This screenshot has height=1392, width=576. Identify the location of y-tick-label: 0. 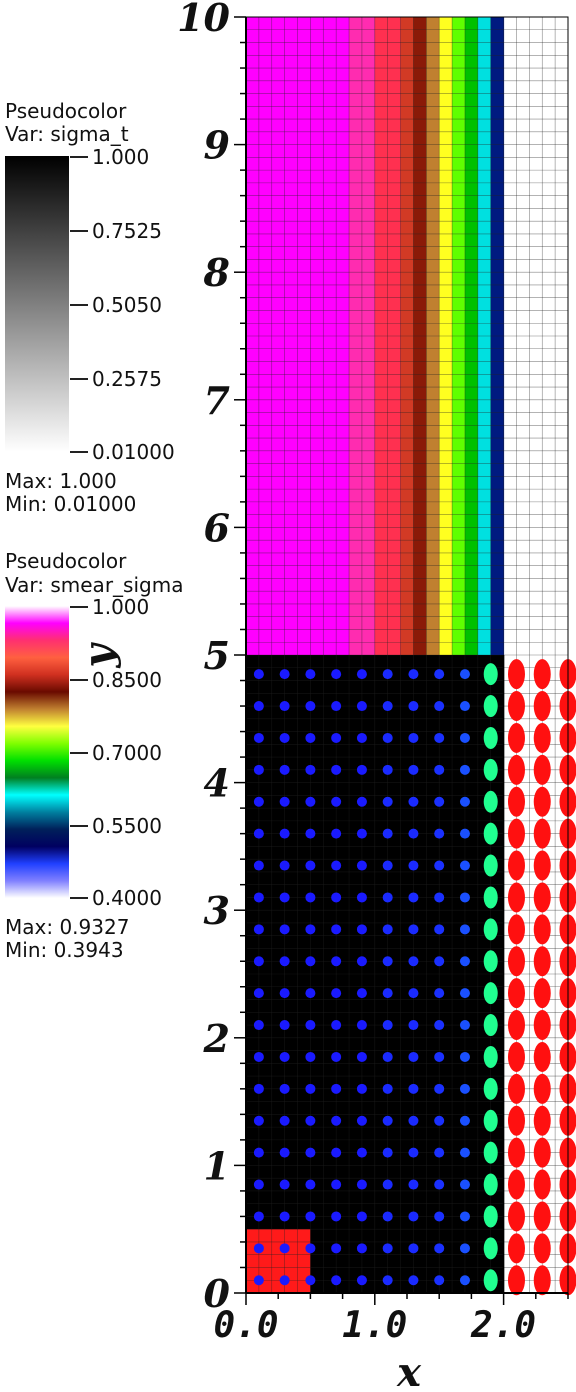
(217, 1293).